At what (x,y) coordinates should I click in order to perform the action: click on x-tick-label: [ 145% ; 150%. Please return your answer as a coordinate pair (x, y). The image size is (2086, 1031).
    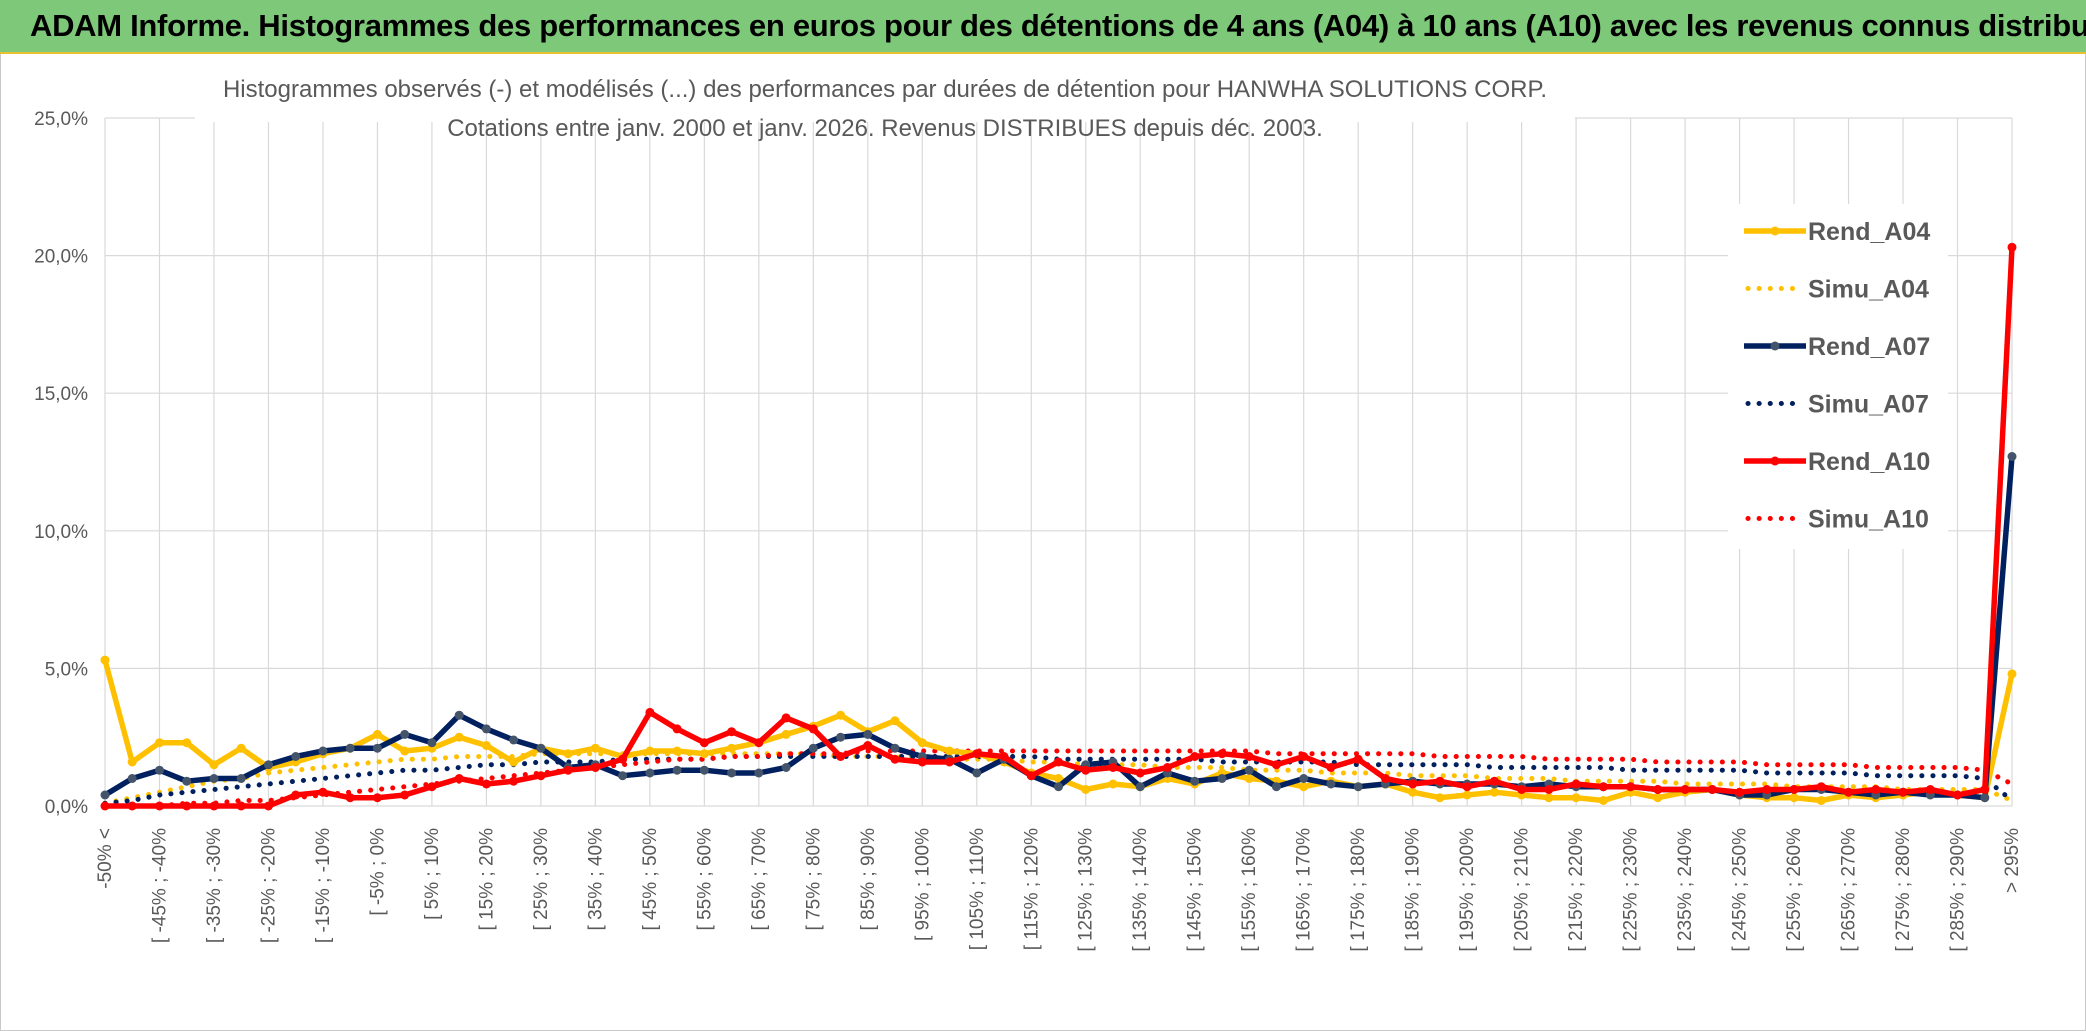
    Looking at the image, I should click on (1195, 890).